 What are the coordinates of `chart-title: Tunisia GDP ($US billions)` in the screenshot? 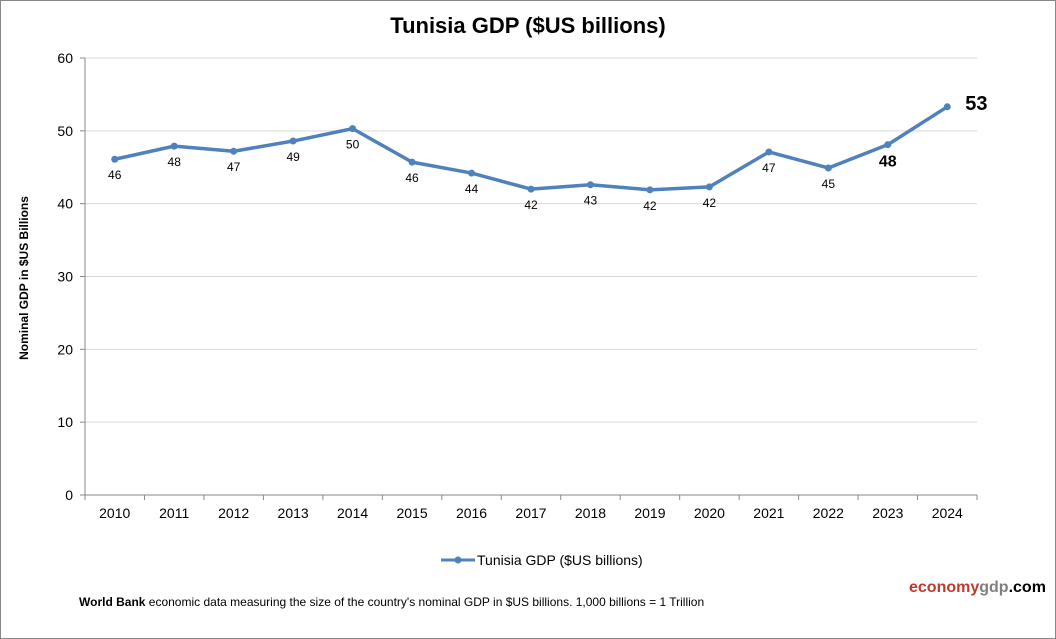 It's located at (528, 25).